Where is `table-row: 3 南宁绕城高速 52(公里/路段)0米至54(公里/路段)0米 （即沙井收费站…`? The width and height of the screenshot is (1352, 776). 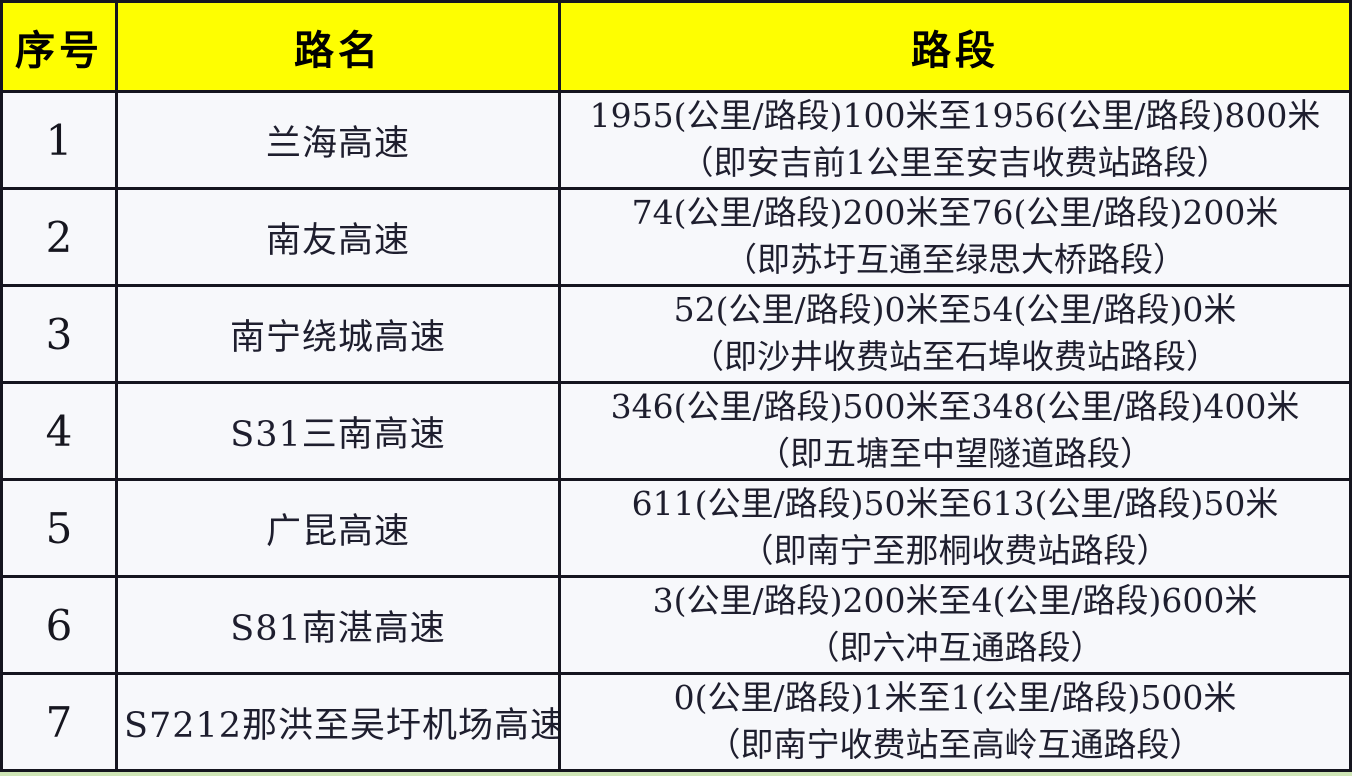
table-row: 3 南宁绕城高速 52(公里/路段)0米至54(公里/路段)0米 （即沙井收费站… is located at coordinates (676, 334).